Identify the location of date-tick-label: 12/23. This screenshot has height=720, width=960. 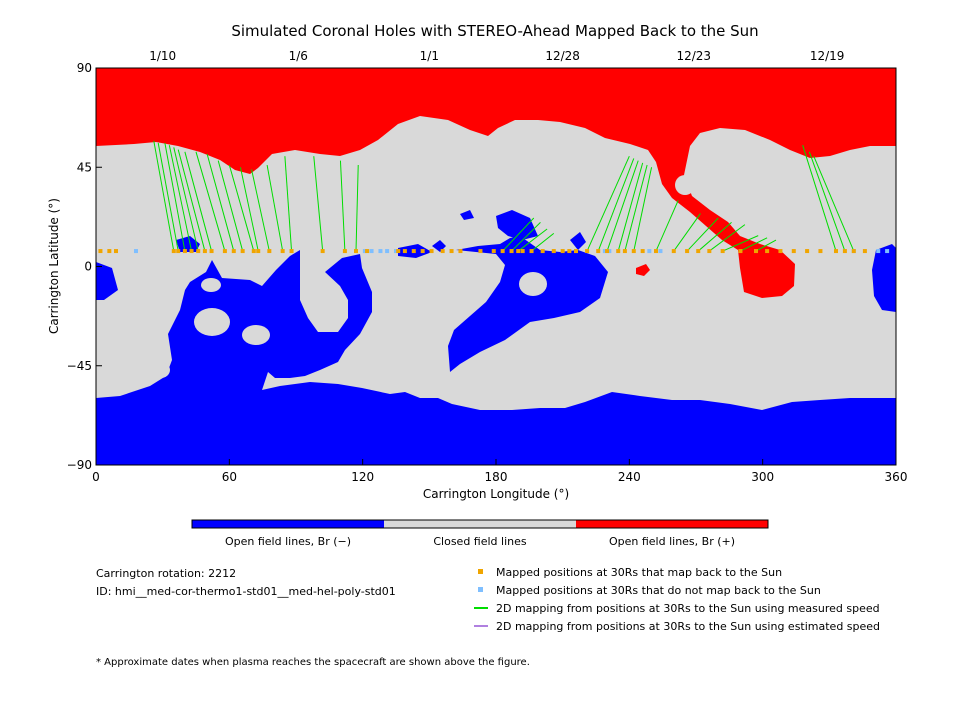
(693, 56).